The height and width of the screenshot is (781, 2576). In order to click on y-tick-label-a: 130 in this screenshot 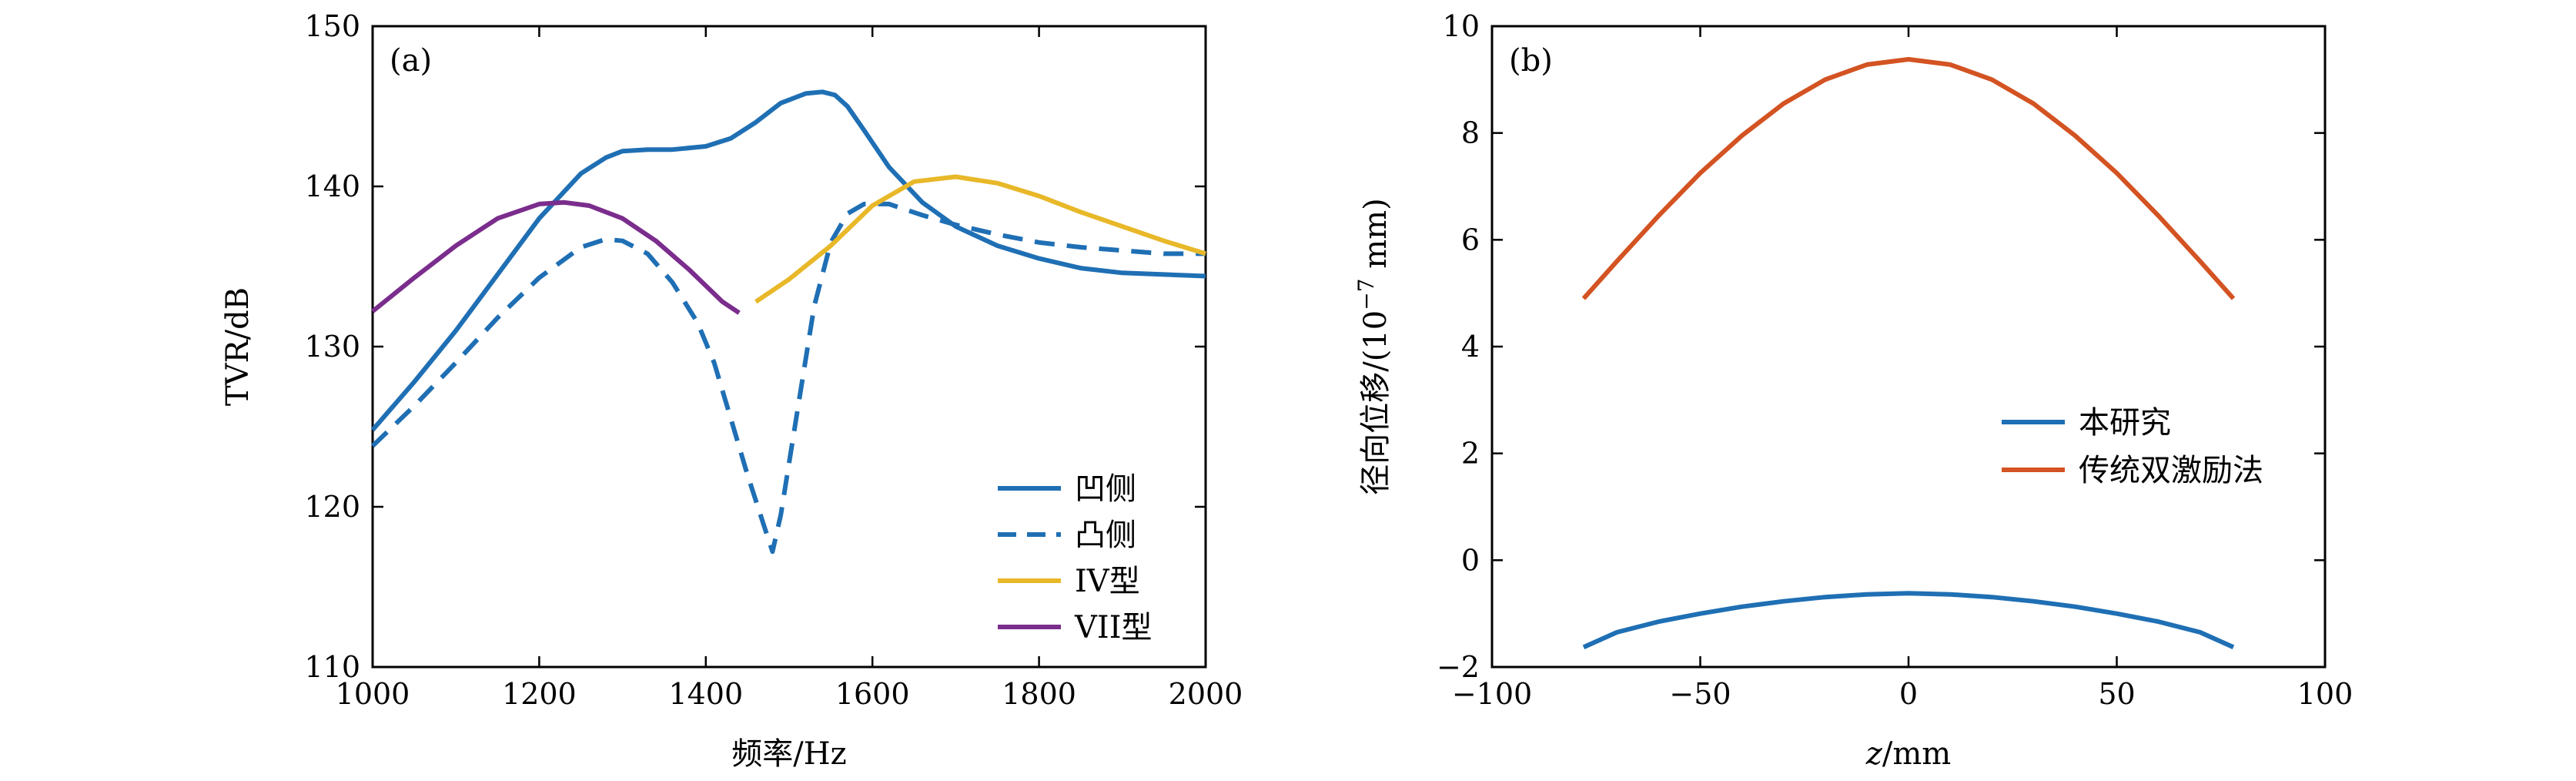, I will do `click(332, 347)`.